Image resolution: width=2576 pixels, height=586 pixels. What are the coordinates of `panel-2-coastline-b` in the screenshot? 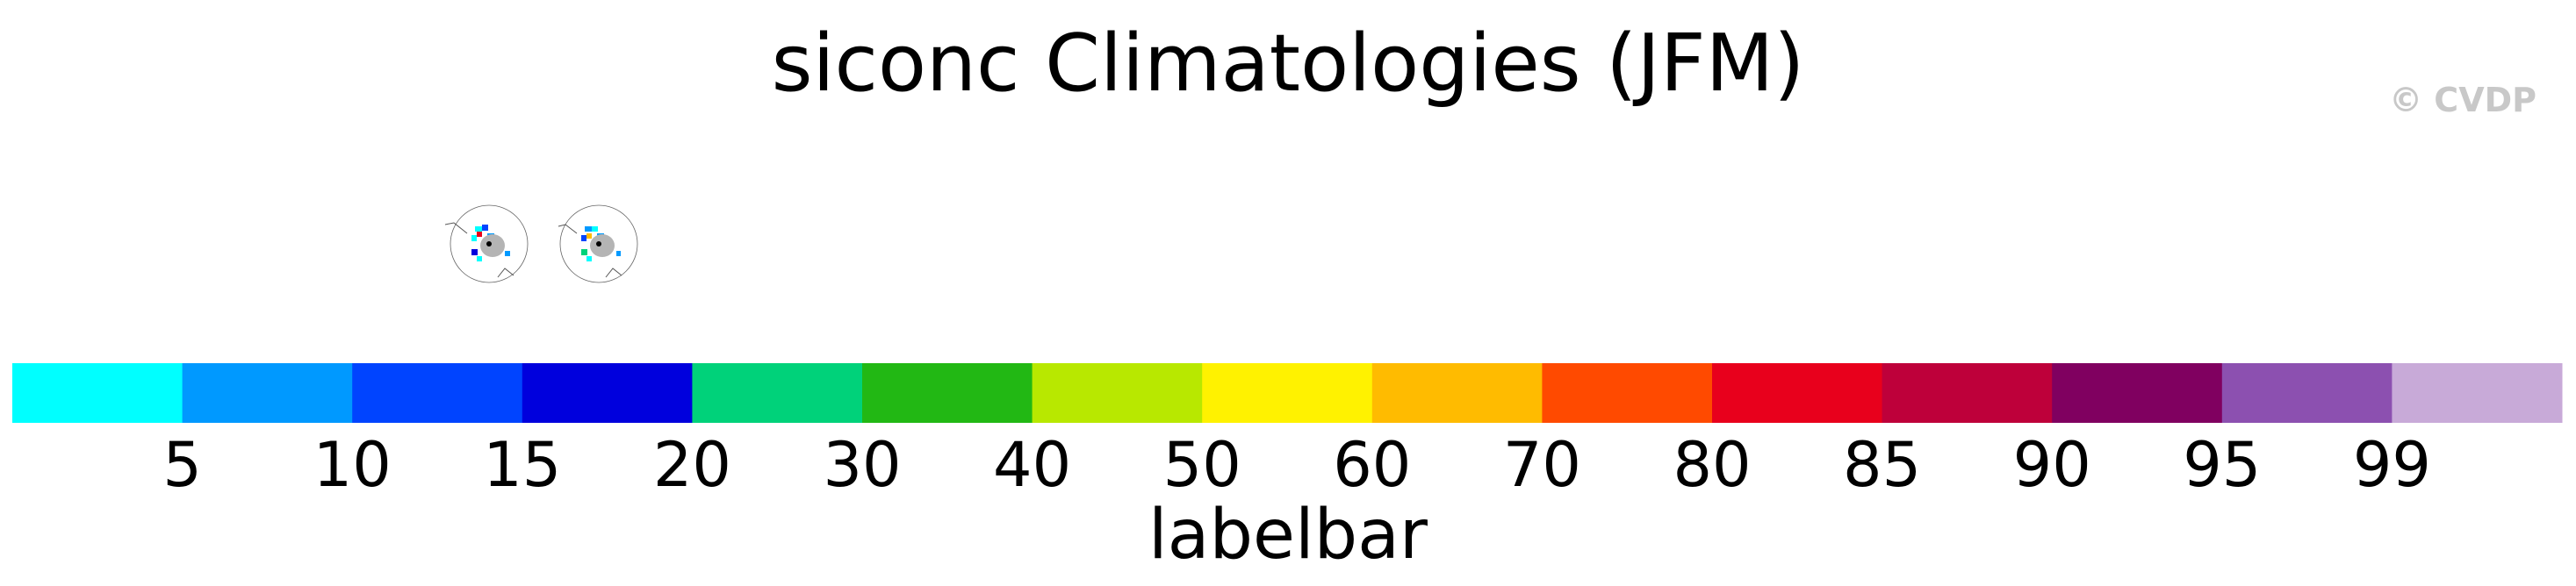 It's located at (613, 273).